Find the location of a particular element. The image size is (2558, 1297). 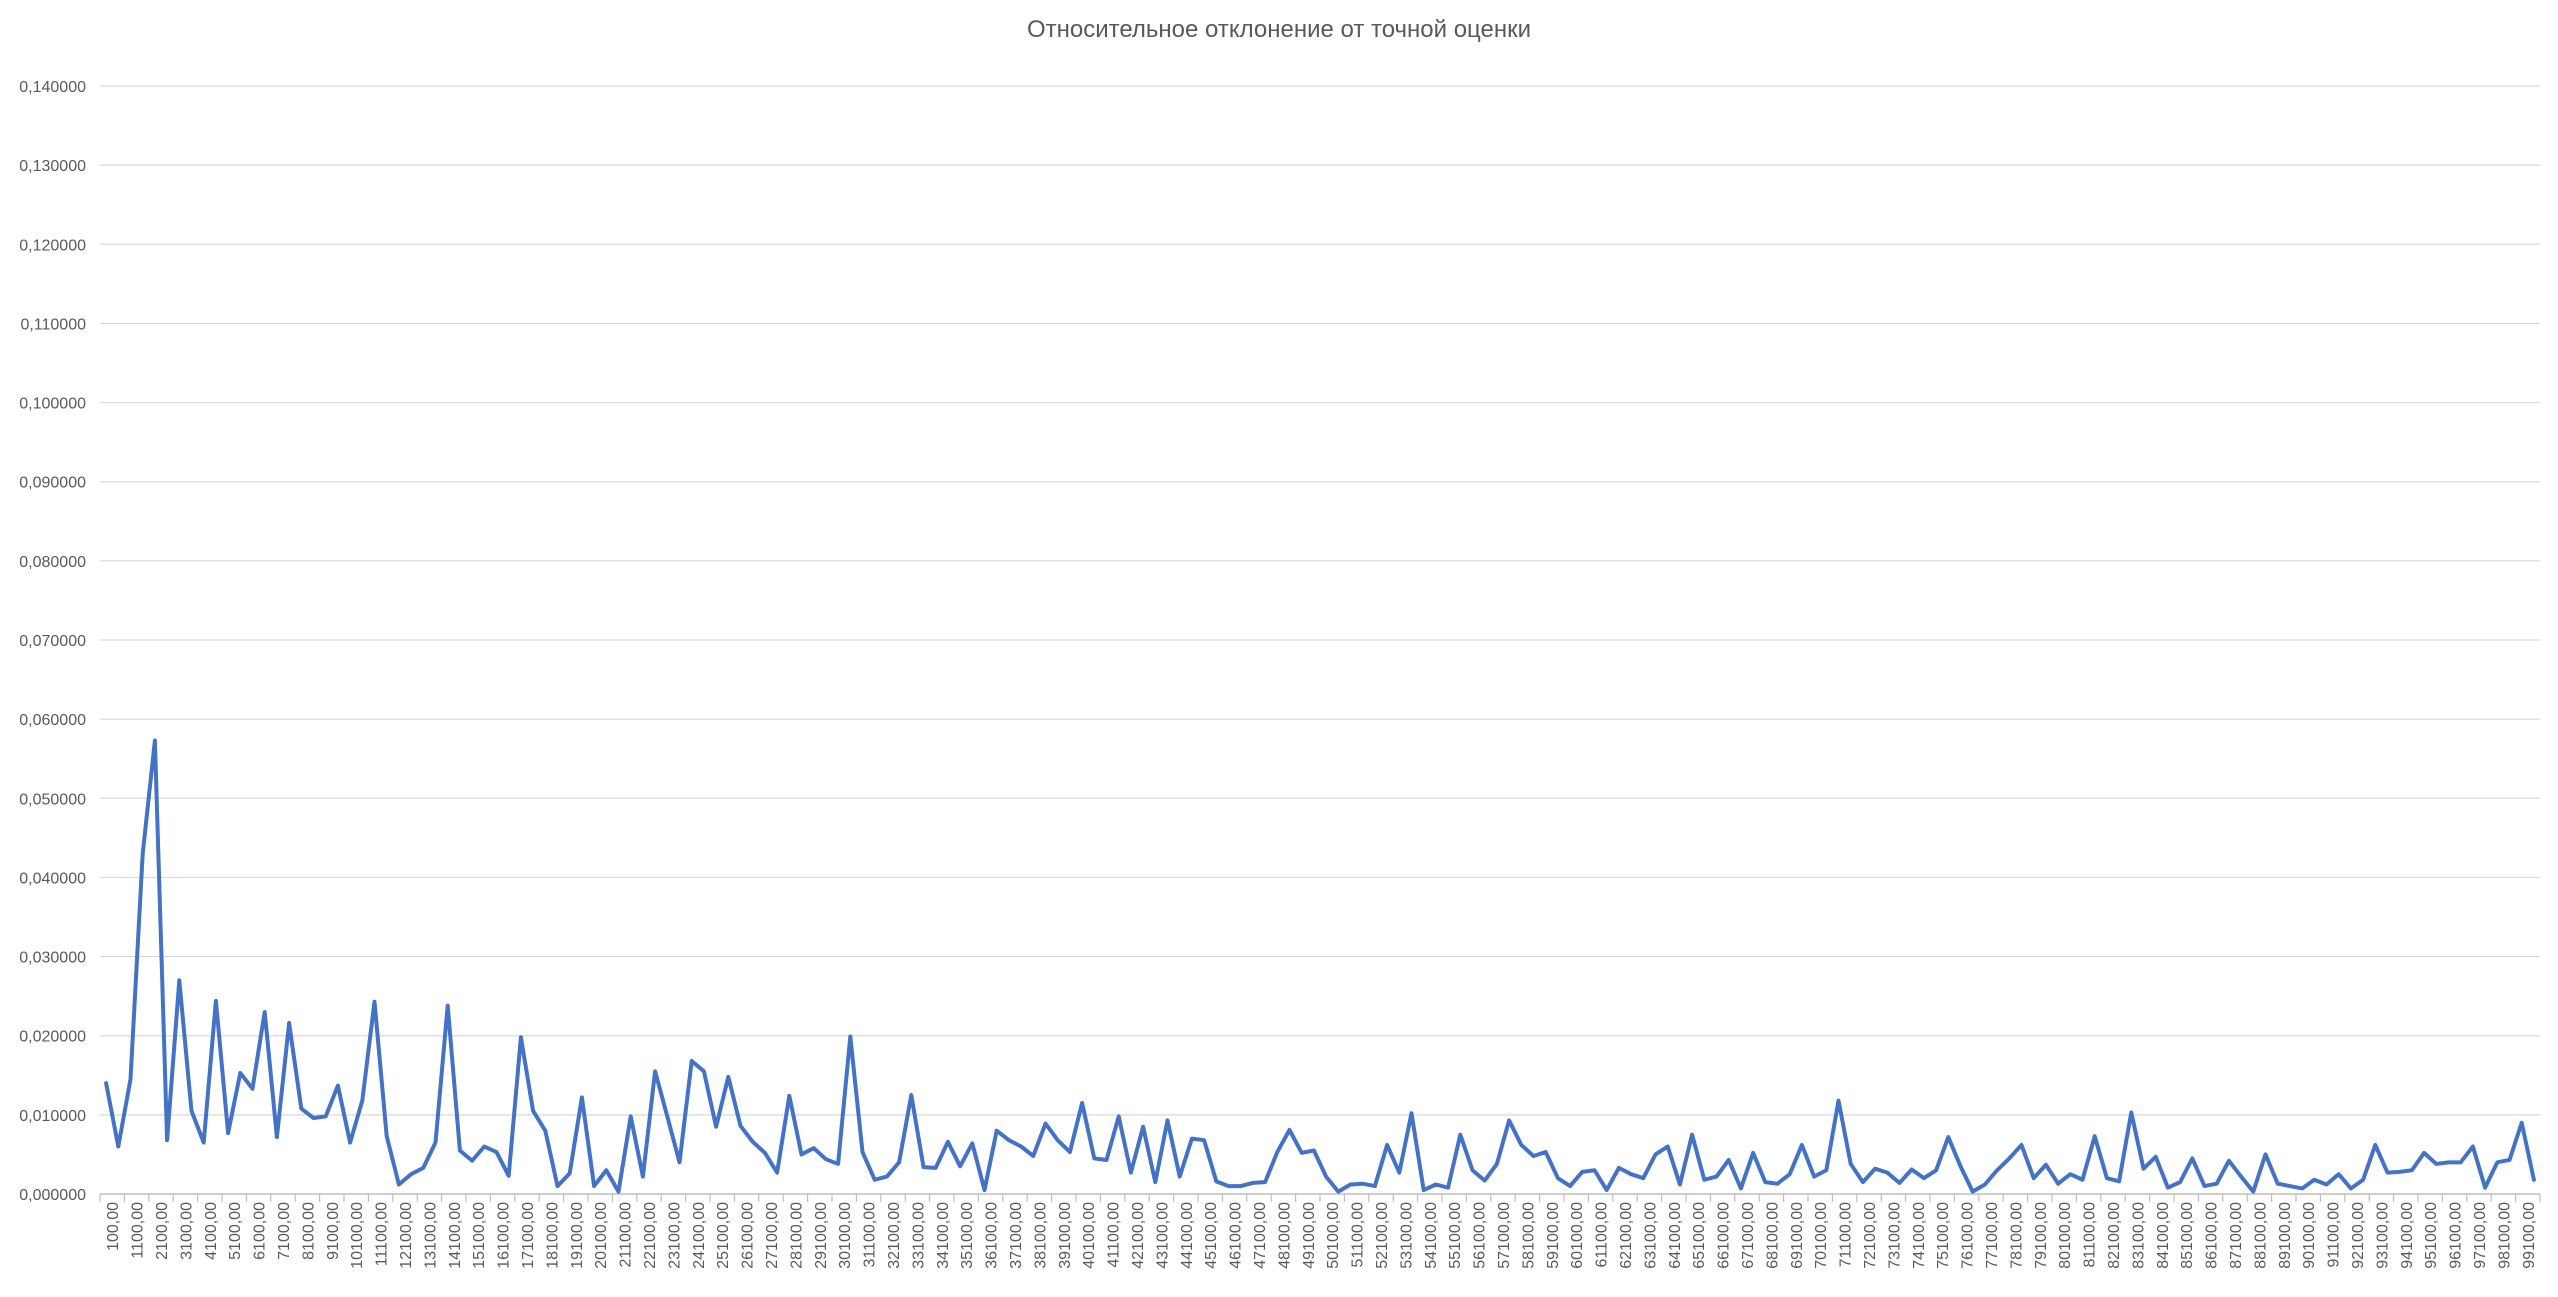

y-tick-label: 0,120000 is located at coordinates (52, 245).